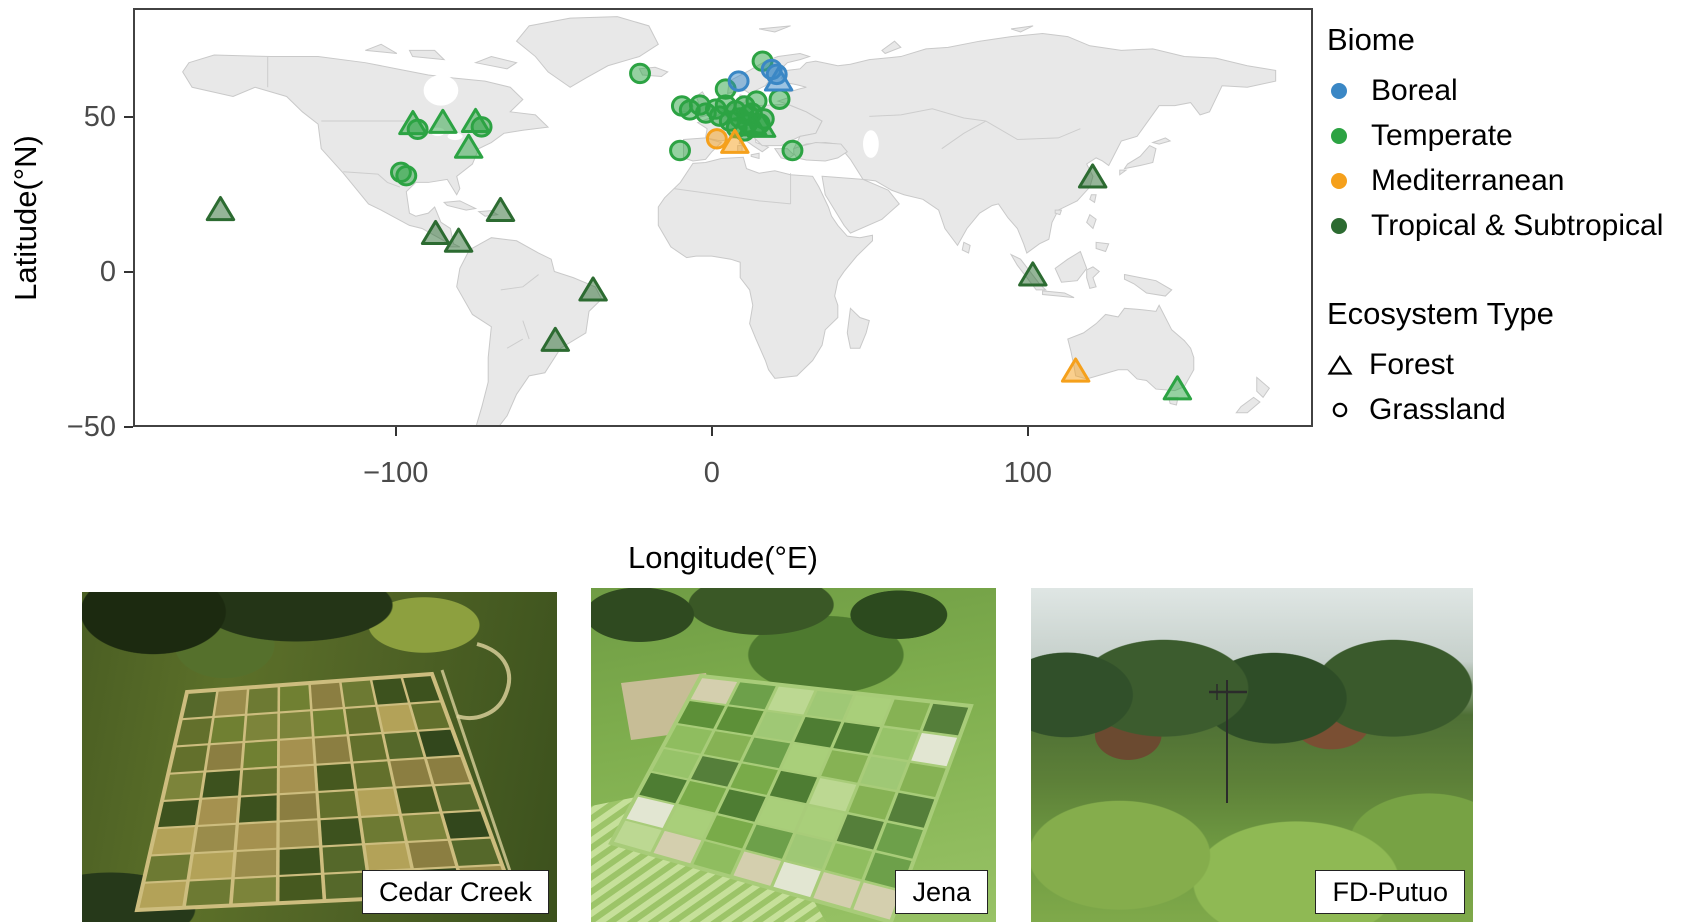  What do you see at coordinates (396, 473) in the screenshot?
I see `x-tick-label: −100` at bounding box center [396, 473].